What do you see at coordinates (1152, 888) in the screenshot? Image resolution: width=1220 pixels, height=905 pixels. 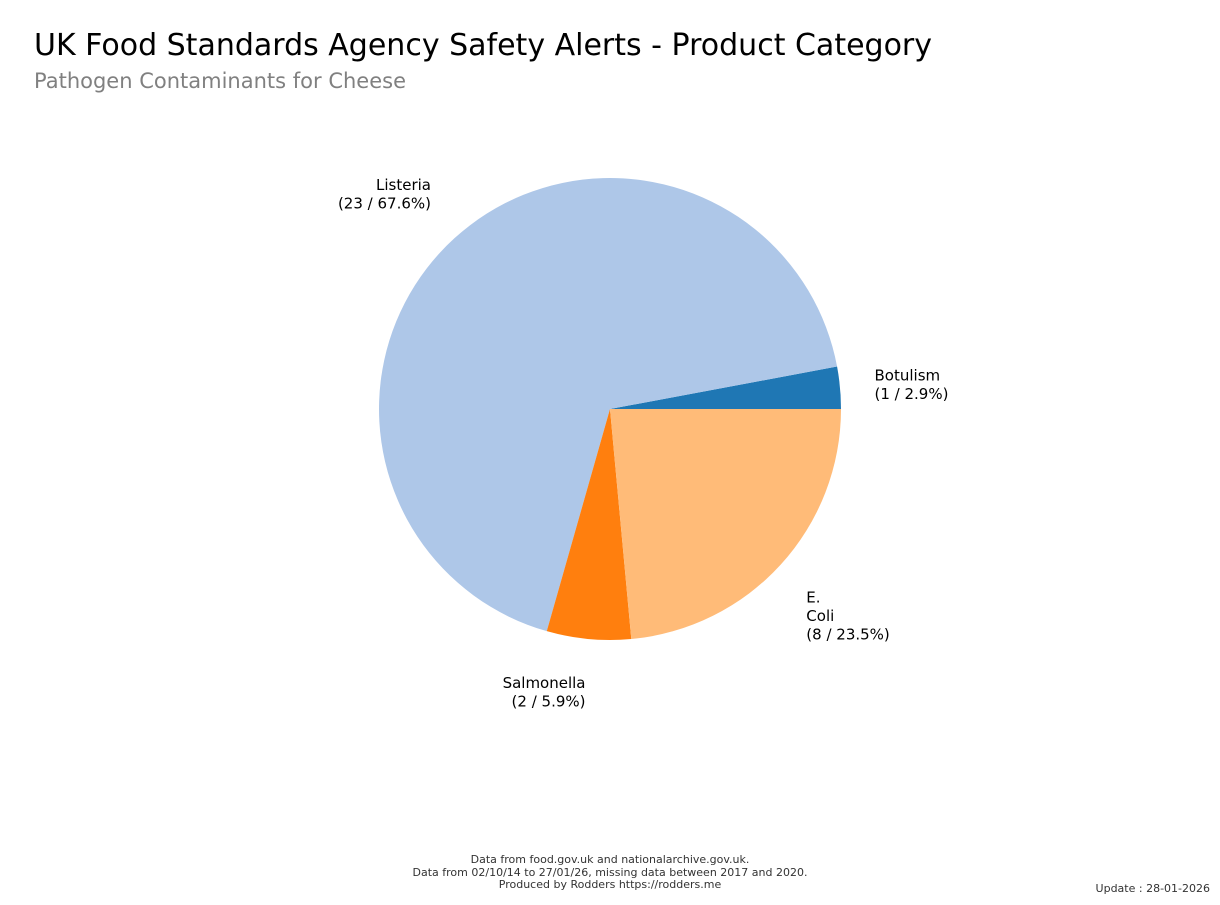 I see `update-date: Update : 28-01-2026` at bounding box center [1152, 888].